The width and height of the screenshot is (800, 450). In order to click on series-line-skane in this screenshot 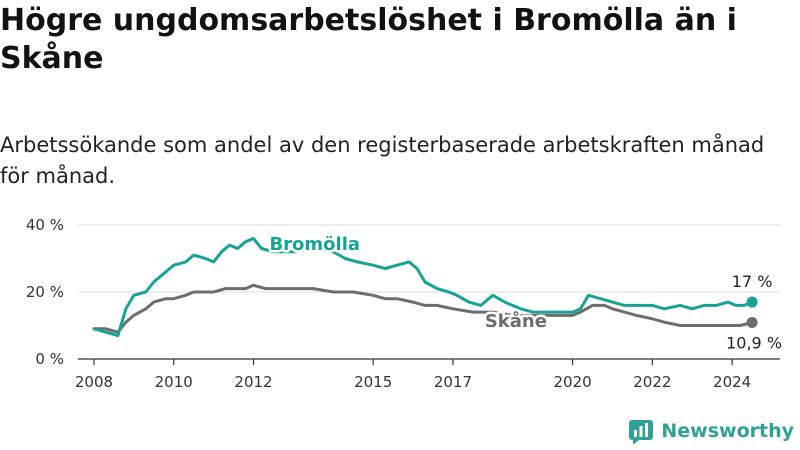, I will do `click(423, 308)`.